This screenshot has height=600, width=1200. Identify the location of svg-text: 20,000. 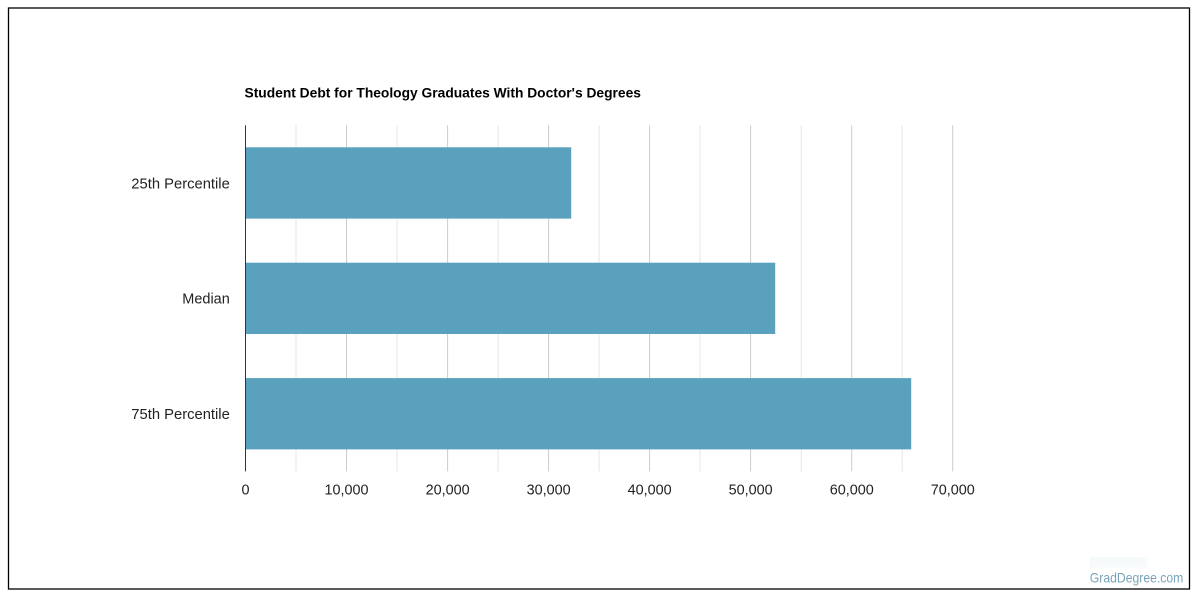
(448, 491).